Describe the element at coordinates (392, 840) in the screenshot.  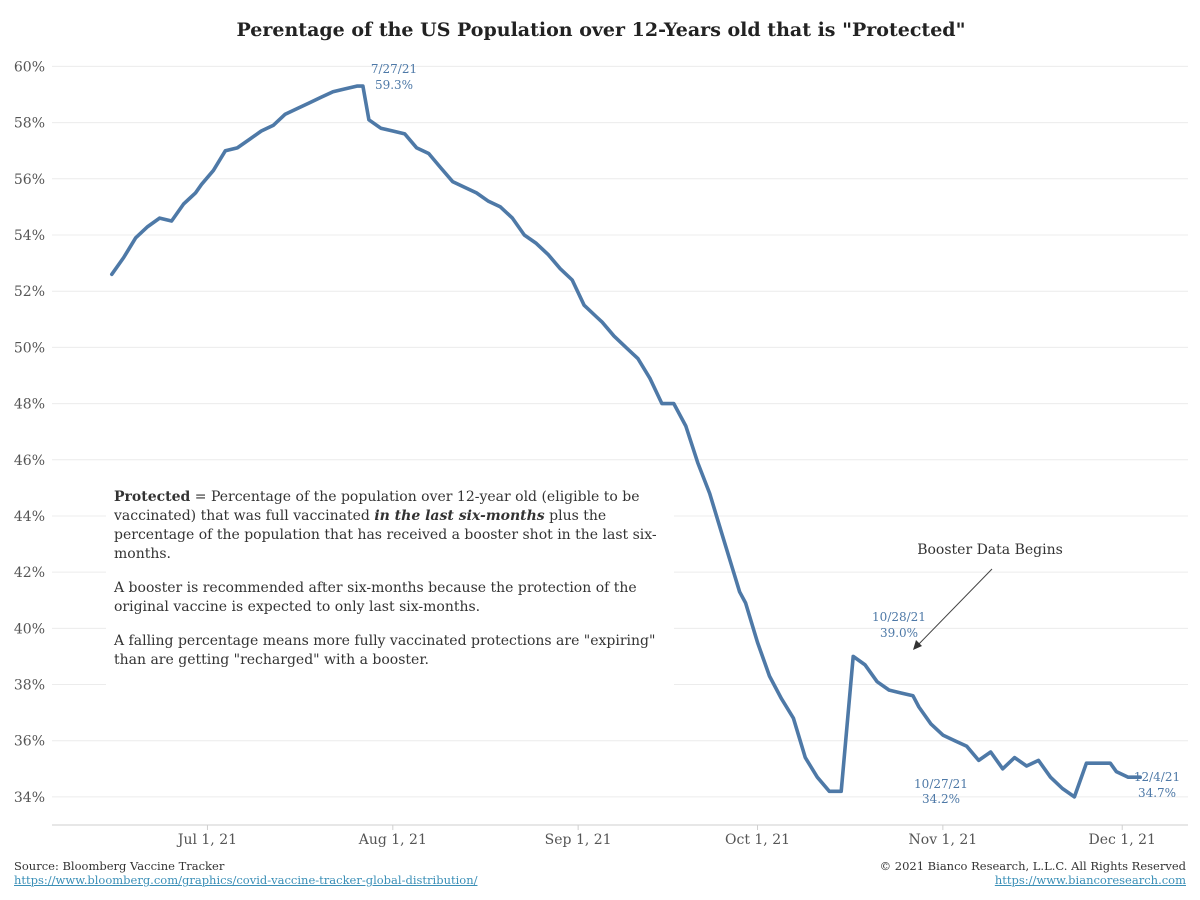
I see `x-tick-label: Aug 1, 21` at that location.